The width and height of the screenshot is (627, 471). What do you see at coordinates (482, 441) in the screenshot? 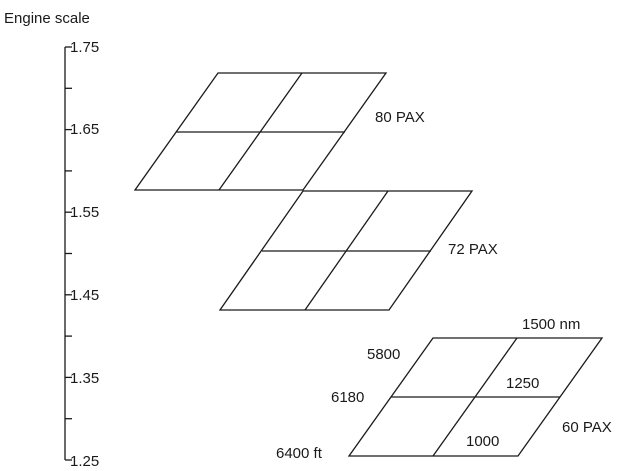
I see `range-label-1000: 1000` at bounding box center [482, 441].